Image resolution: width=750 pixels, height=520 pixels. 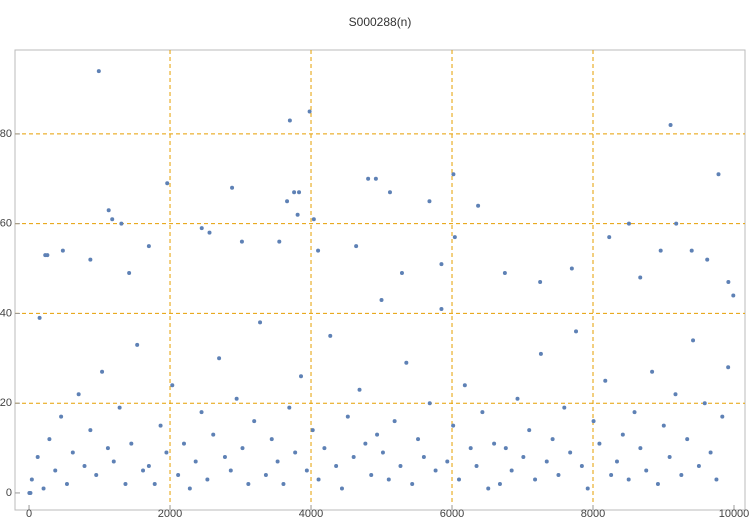 I want to click on x-tick-label: 4000, so click(x=311, y=514).